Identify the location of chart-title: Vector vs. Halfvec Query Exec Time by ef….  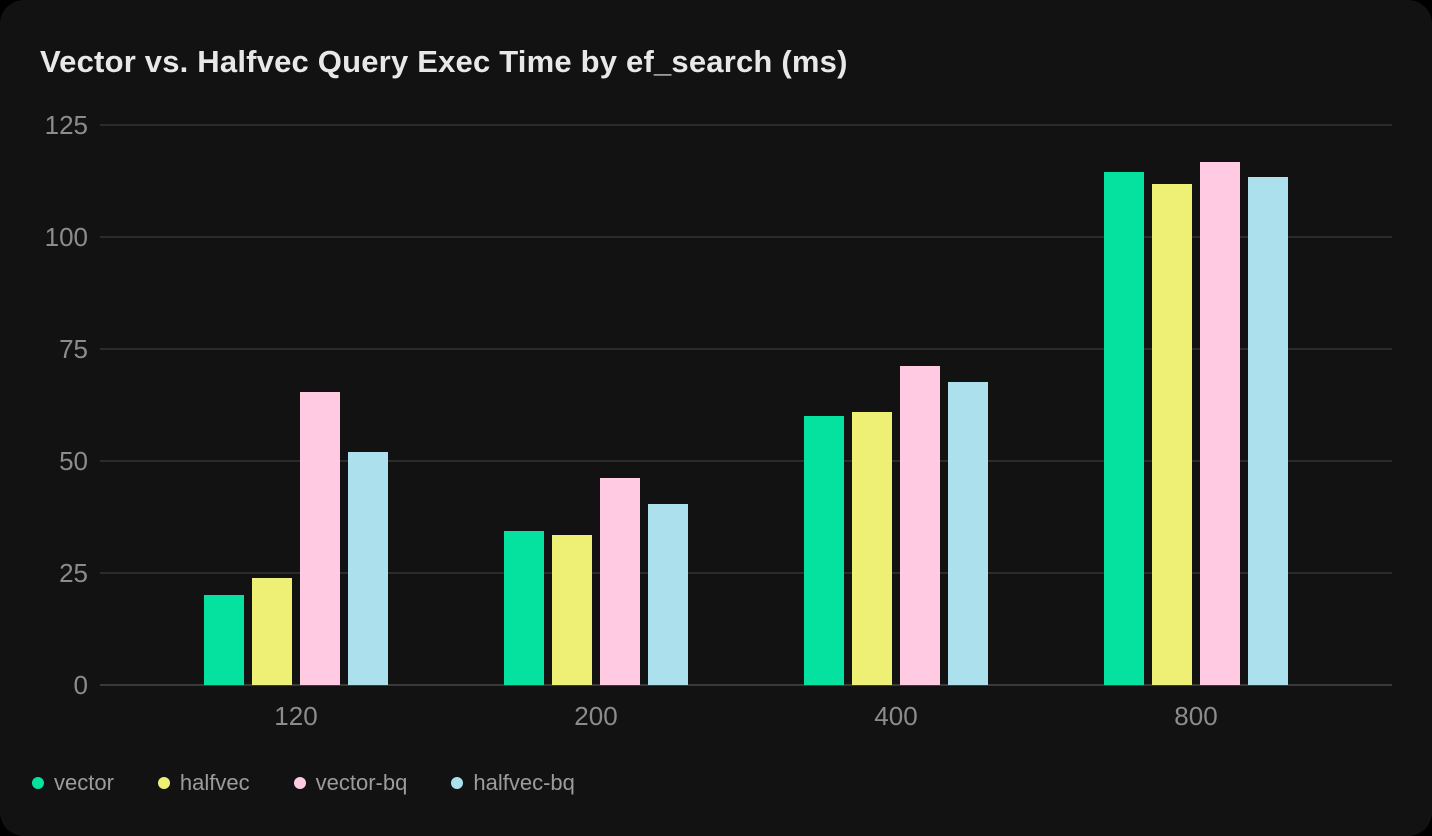
(444, 61).